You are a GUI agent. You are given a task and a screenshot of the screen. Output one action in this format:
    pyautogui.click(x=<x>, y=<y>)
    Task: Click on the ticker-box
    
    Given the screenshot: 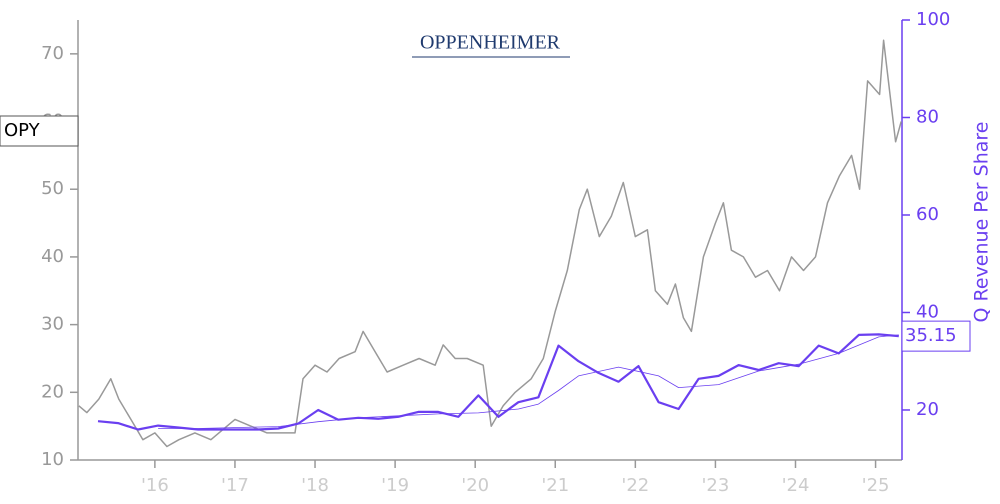 What is the action you would take?
    pyautogui.click(x=39, y=131)
    